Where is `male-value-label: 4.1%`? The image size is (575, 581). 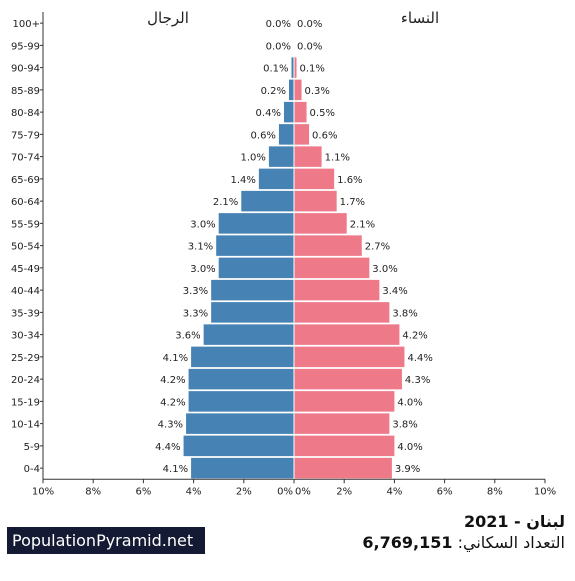
male-value-label: 4.1% is located at coordinates (175, 469).